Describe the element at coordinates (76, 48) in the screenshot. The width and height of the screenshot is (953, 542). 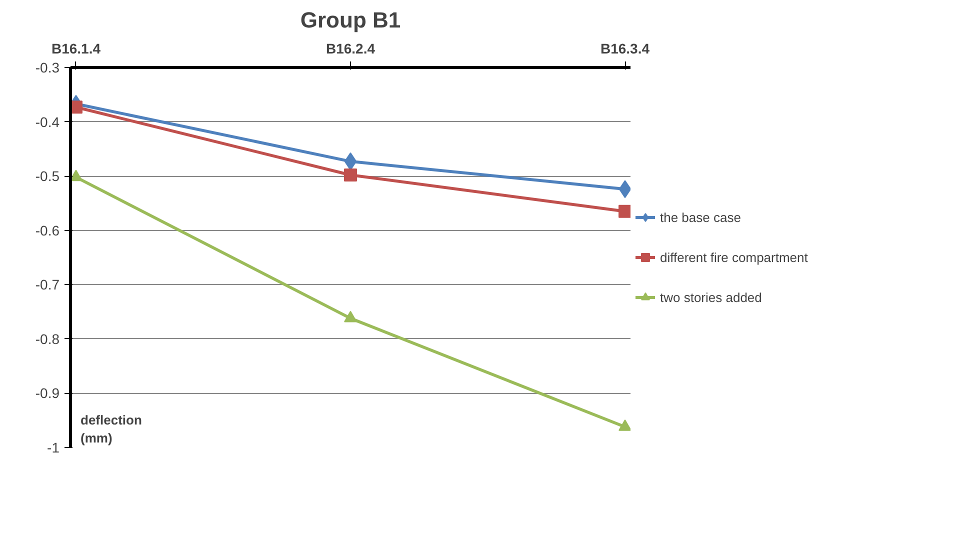
I see `x-tick-label: B16.1.4` at that location.